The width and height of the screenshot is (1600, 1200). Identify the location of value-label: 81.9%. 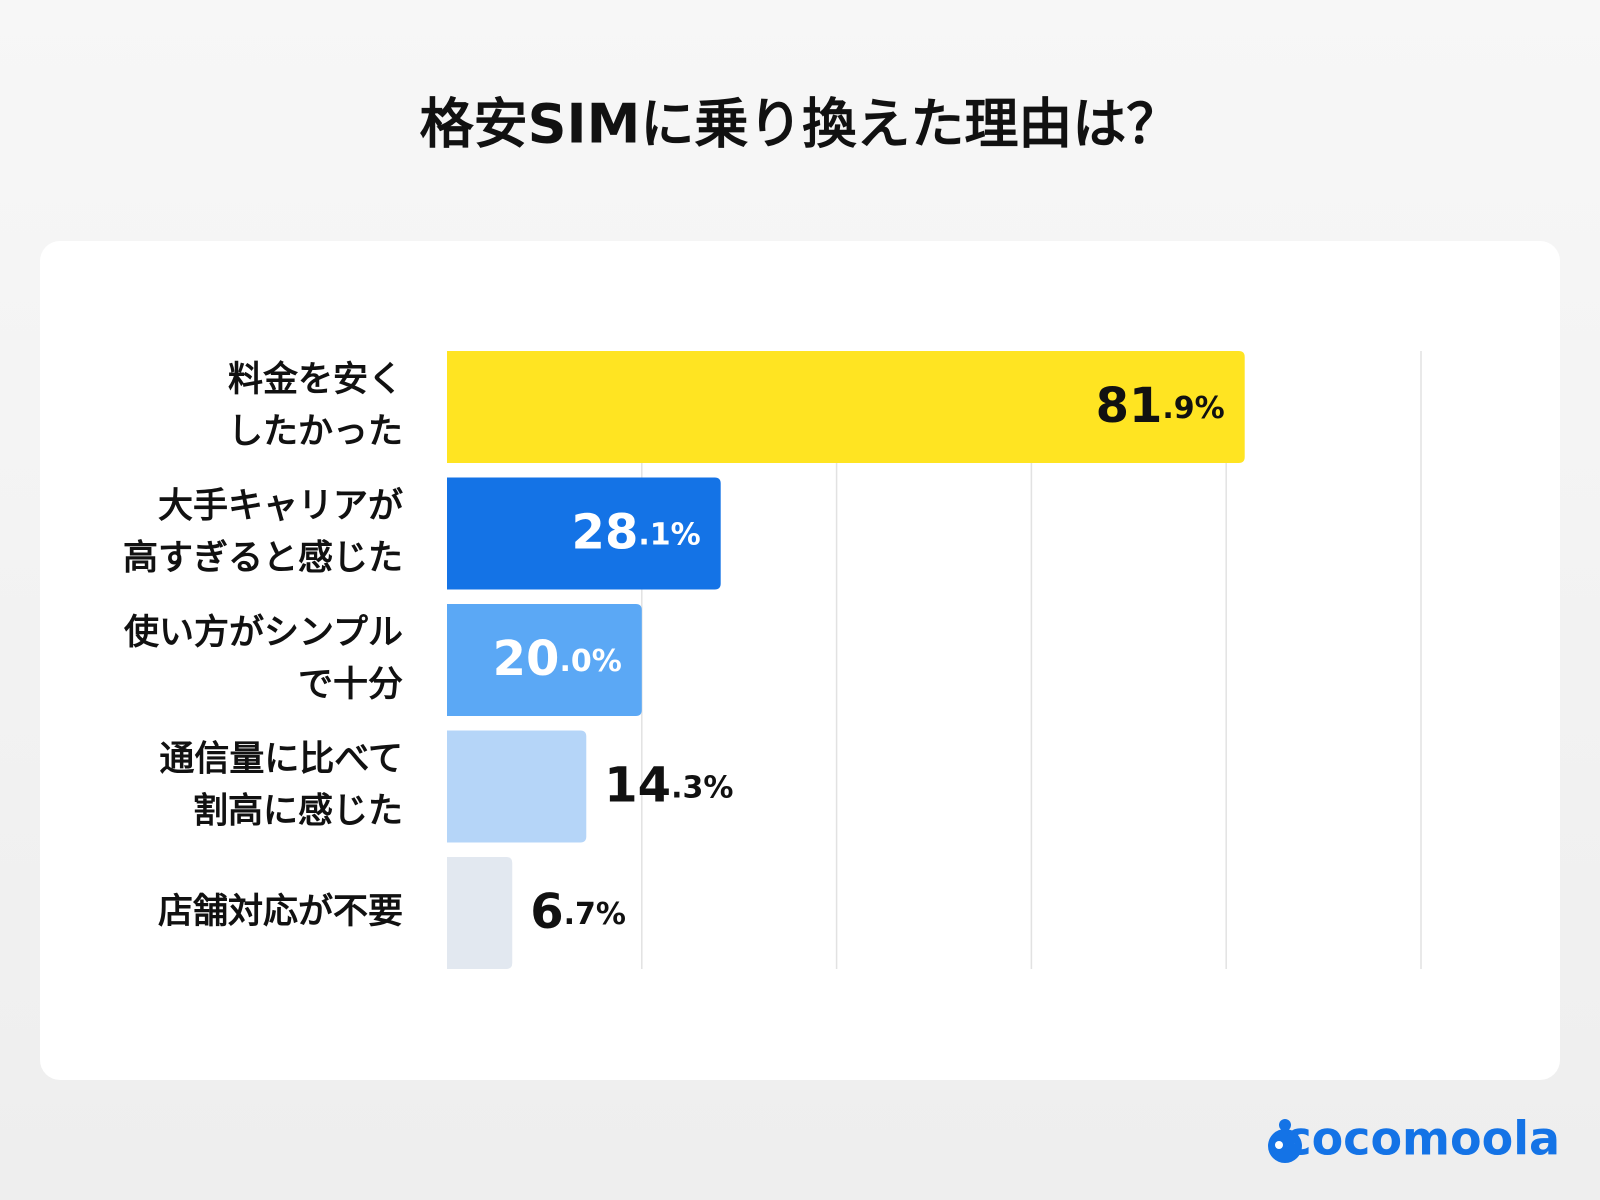
(1160, 406).